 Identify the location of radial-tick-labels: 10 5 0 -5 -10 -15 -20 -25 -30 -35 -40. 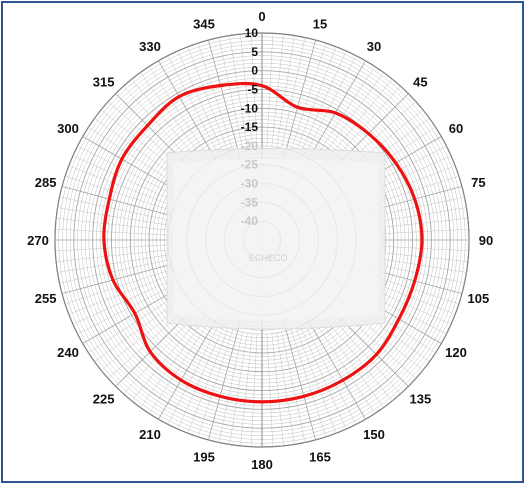
(250, 127).